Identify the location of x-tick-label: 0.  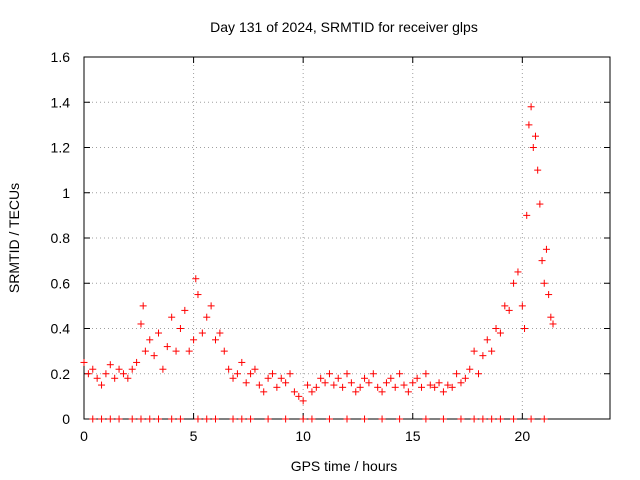
(84, 436).